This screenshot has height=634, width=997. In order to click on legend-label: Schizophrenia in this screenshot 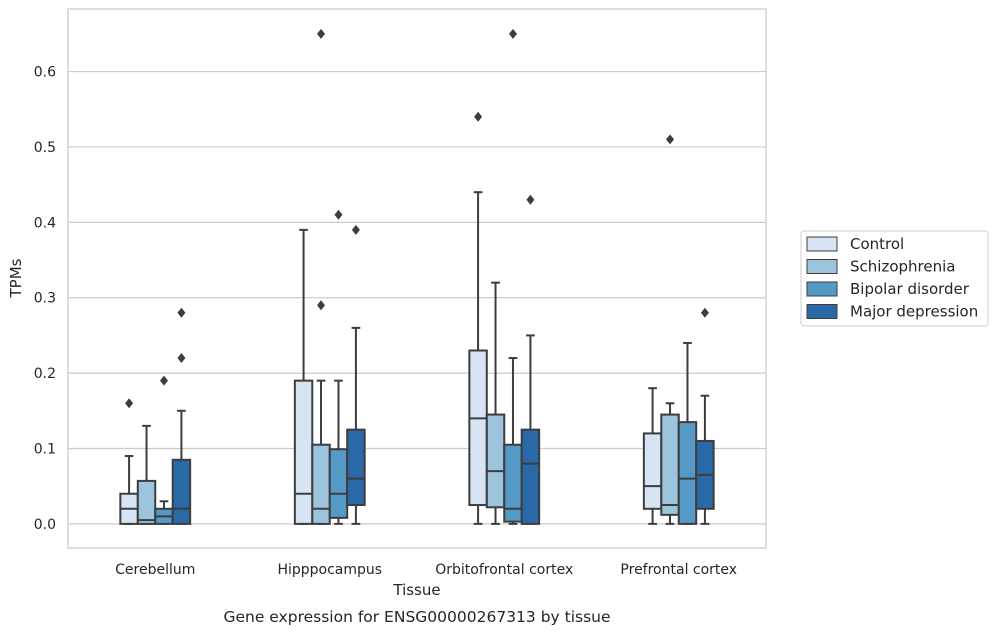, I will do `click(902, 267)`.